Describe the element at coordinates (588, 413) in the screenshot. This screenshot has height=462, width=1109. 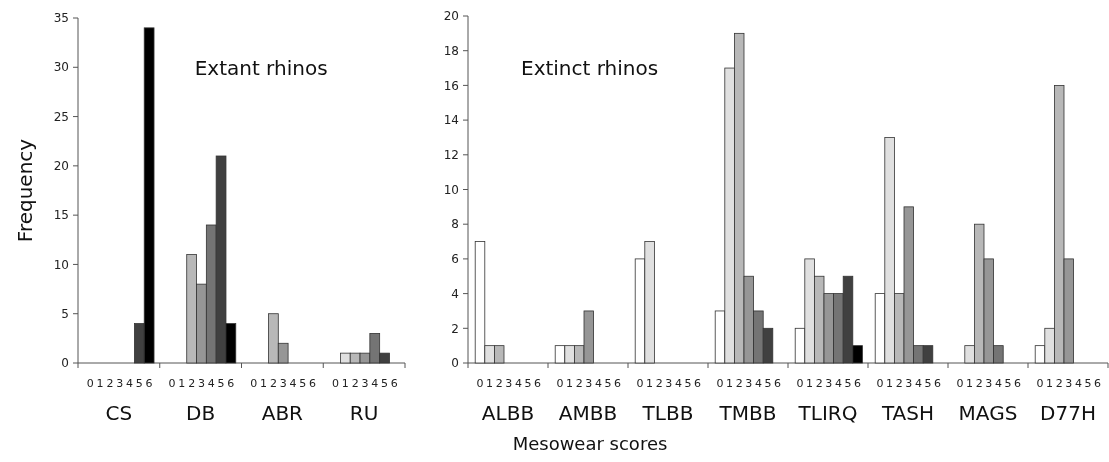
I see `x-tick-label: AMBB` at that location.